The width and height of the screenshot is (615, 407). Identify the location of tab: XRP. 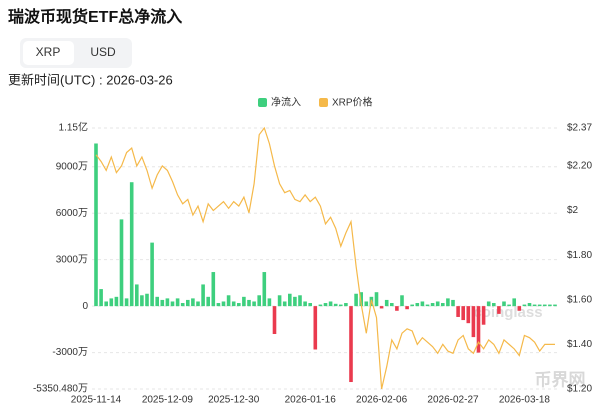
(48, 52).